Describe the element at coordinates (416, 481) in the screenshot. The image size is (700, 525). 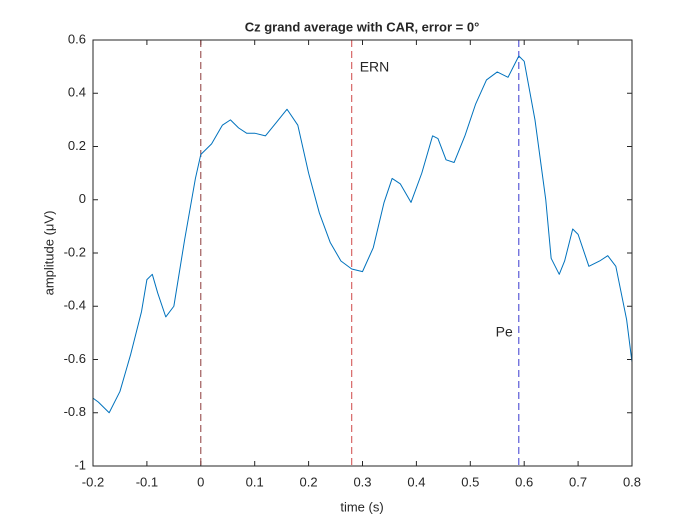
I see `x-tick-label: 0.4` at that location.